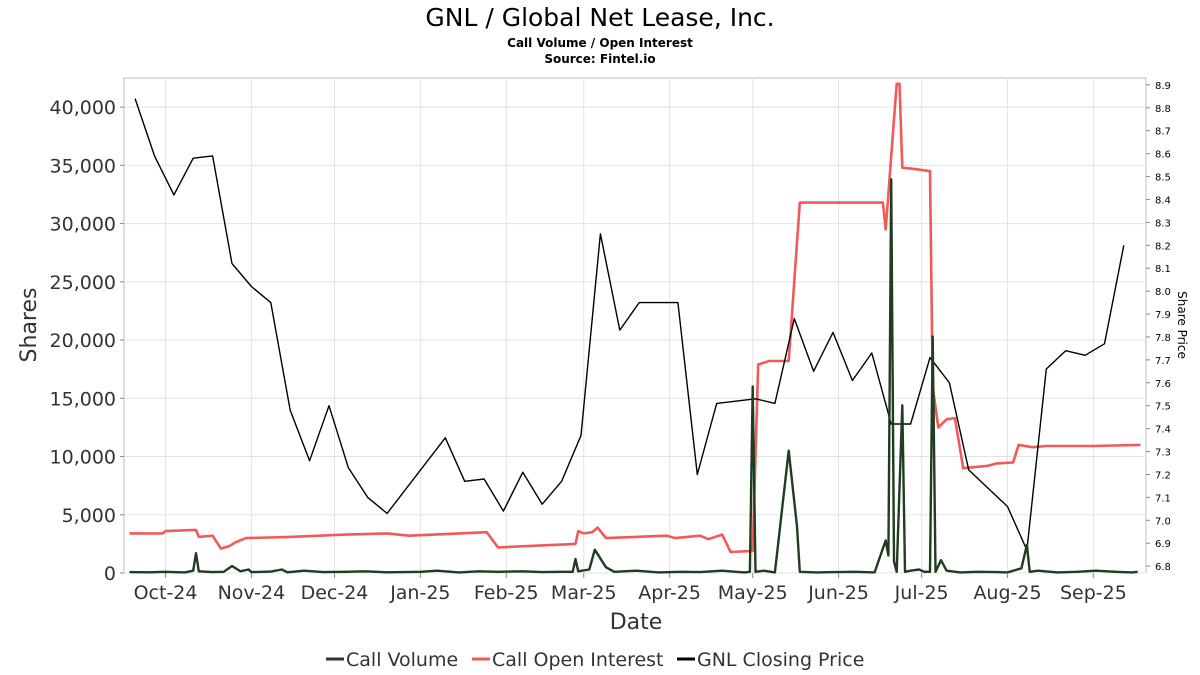 The image size is (1200, 675). What do you see at coordinates (599, 17) in the screenshot?
I see `chart-title: GNL / Global Net Lease, Inc.` at bounding box center [599, 17].